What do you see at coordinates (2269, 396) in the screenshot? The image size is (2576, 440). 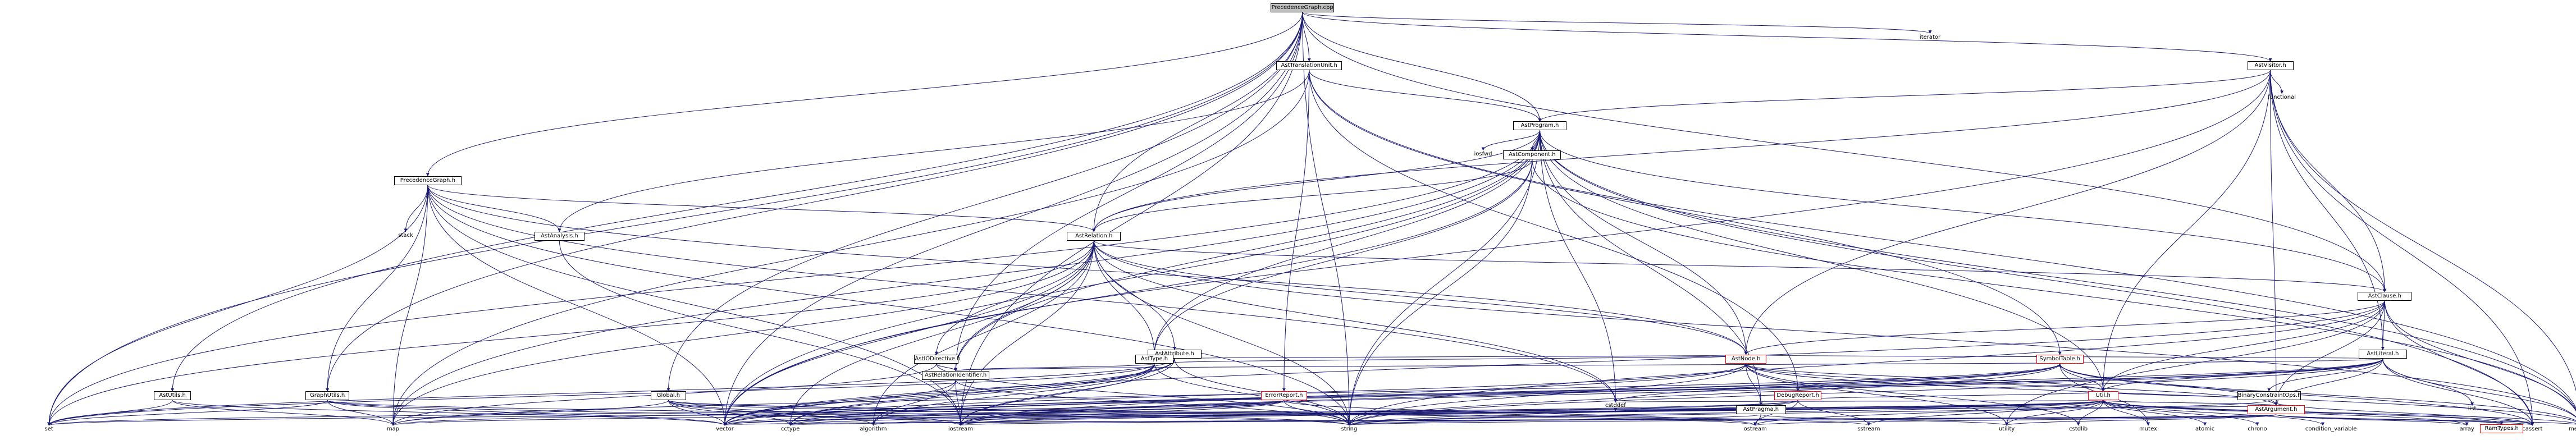 I see `node-binaryconstraintops-h: BinaryConstraintOps.h` at bounding box center [2269, 396].